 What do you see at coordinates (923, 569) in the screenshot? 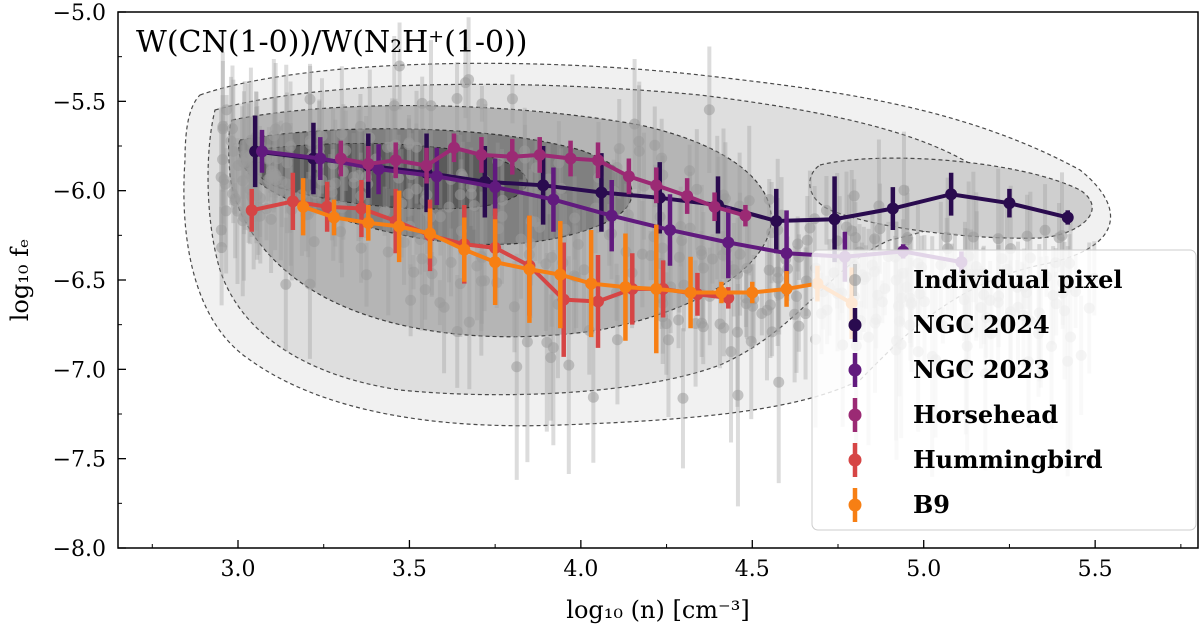
I see `x-tick-label: 5.0` at bounding box center [923, 569].